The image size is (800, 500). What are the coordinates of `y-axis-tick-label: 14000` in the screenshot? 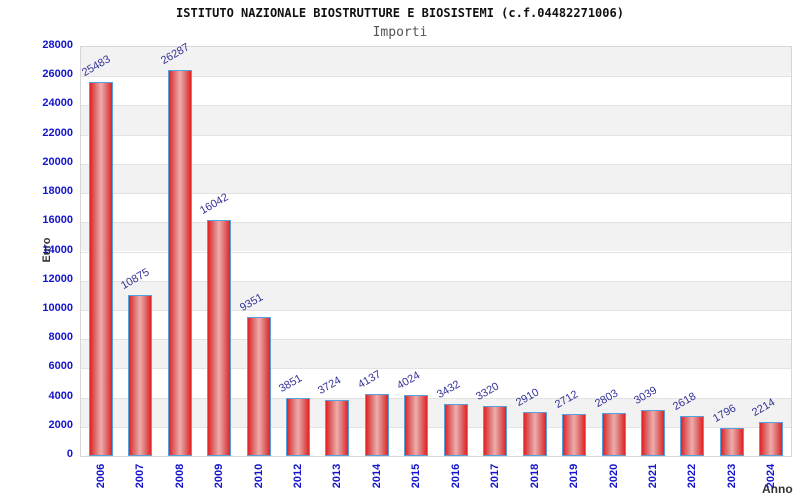 It's located at (57, 249).